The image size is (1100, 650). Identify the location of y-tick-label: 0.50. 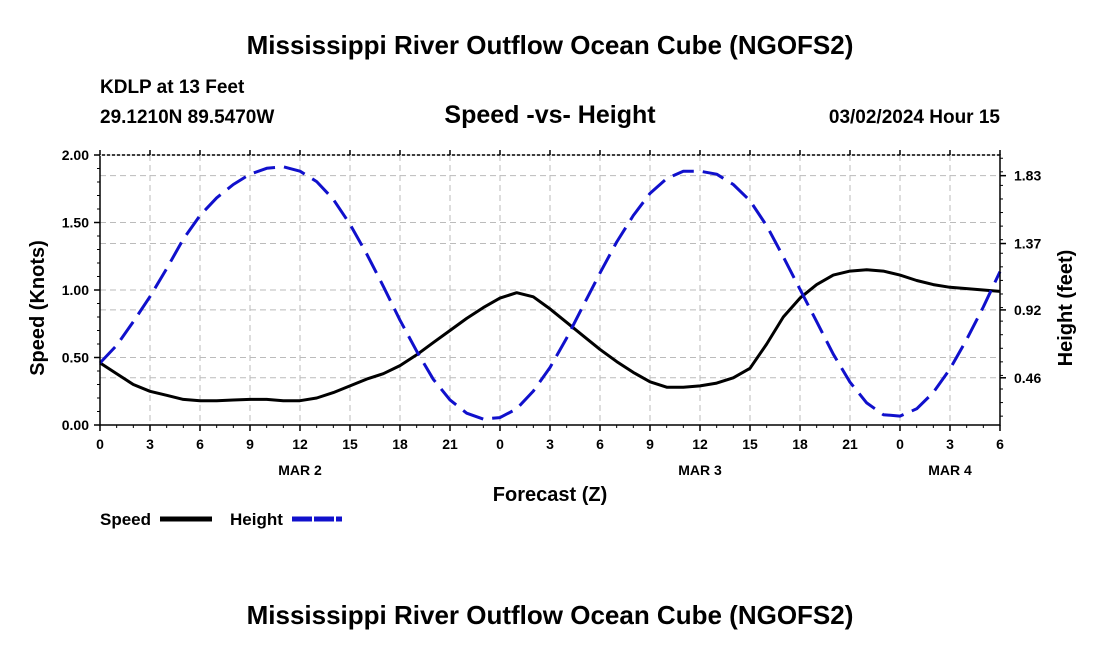
(75, 358).